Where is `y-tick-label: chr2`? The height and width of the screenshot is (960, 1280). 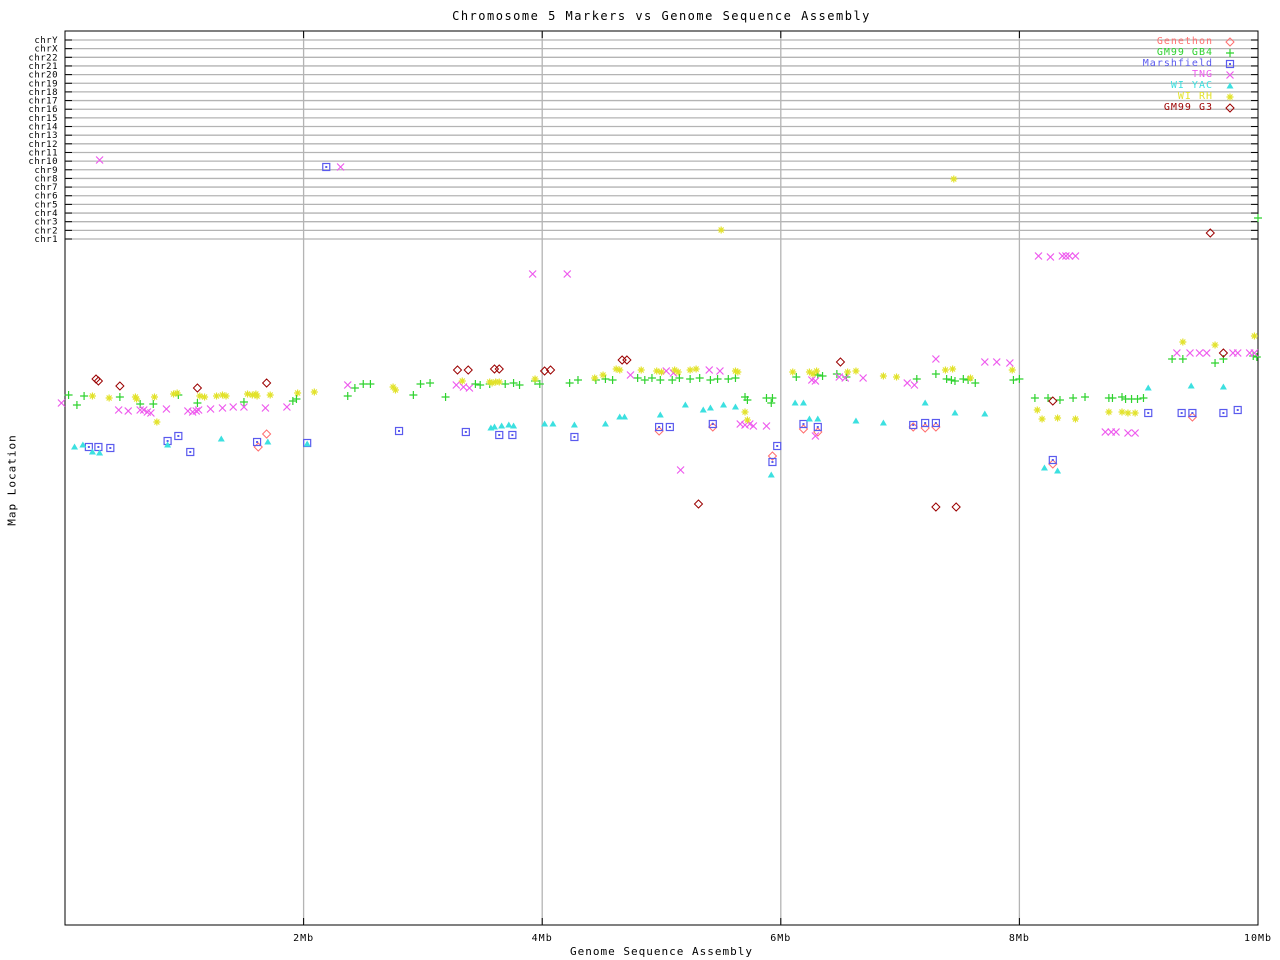 y-tick-label: chr2 is located at coordinates (46, 231).